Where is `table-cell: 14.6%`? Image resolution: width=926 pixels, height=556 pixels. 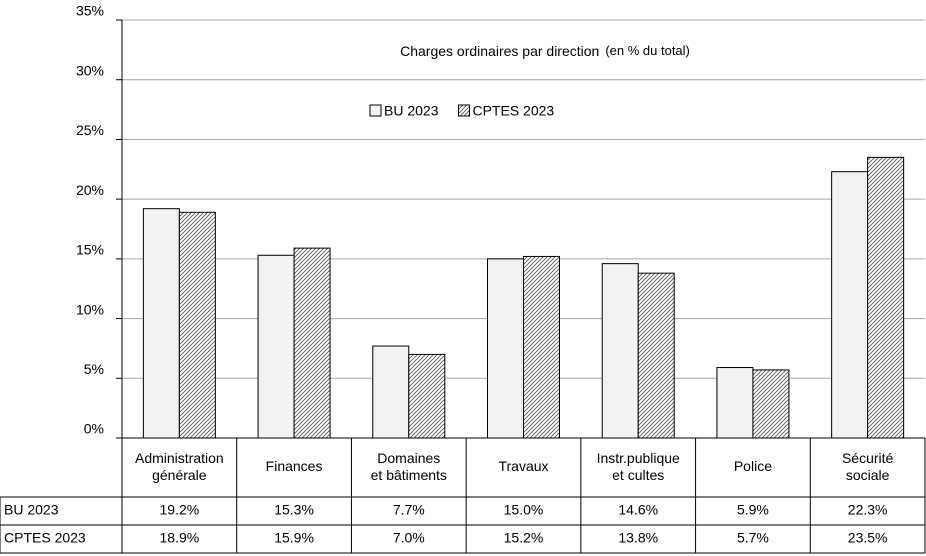 table-cell: 14.6% is located at coordinates (638, 510).